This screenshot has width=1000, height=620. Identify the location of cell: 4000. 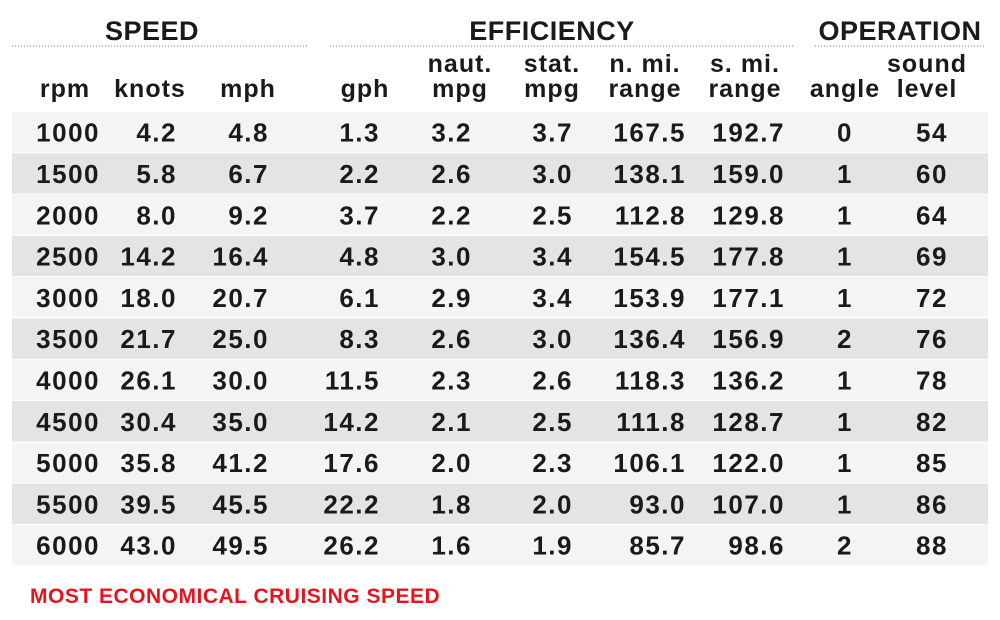
(68, 380).